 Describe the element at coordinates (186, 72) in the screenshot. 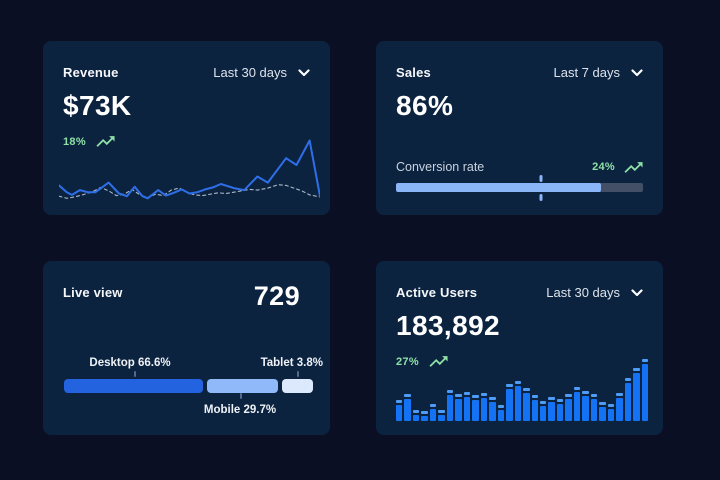

I see `revenue-card-header: Revenue Last 30 days` at that location.